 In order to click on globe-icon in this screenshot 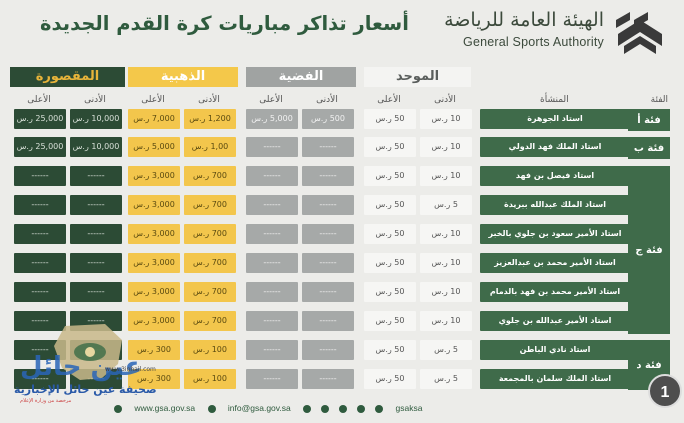, I will do `click(118, 408)`.